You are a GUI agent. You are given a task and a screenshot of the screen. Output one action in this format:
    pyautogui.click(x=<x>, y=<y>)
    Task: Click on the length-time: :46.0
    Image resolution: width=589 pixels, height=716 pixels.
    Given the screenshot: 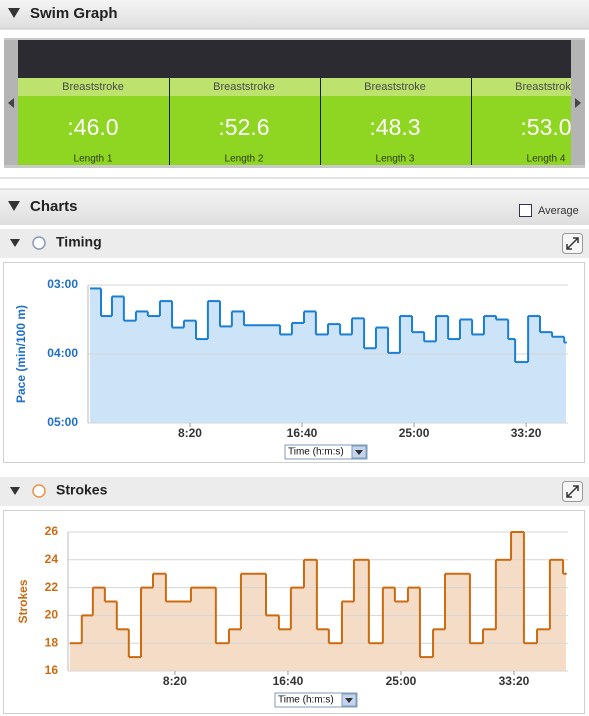 What is the action you would take?
    pyautogui.click(x=92, y=127)
    